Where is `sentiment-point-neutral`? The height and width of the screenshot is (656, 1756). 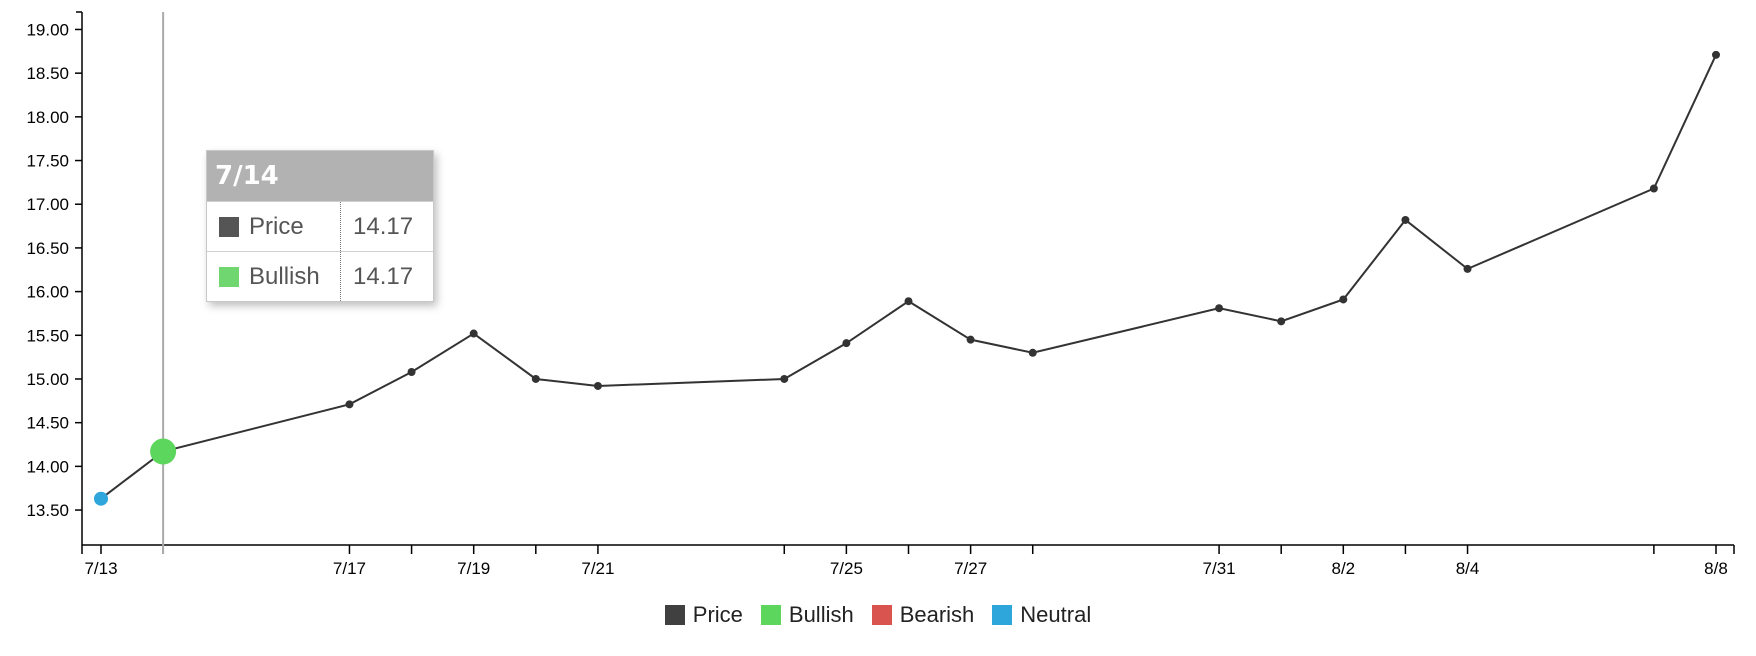
sentiment-point-neutral is located at coordinates (101, 498).